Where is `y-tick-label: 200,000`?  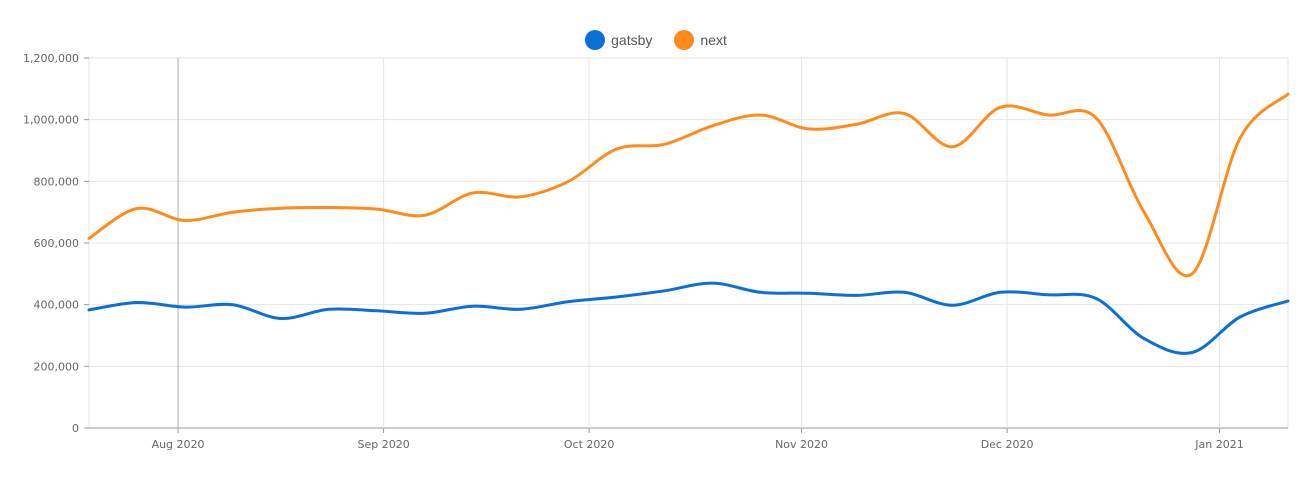 y-tick-label: 200,000 is located at coordinates (57, 366).